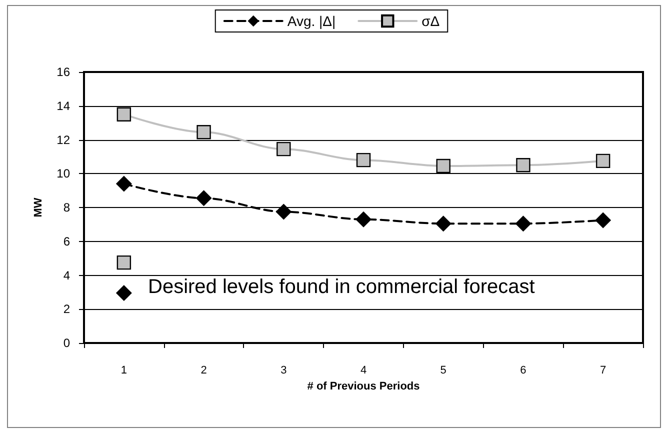 Image resolution: width=663 pixels, height=430 pixels. Describe the element at coordinates (363, 370) in the screenshot. I see `x-tick-label: 4` at that location.